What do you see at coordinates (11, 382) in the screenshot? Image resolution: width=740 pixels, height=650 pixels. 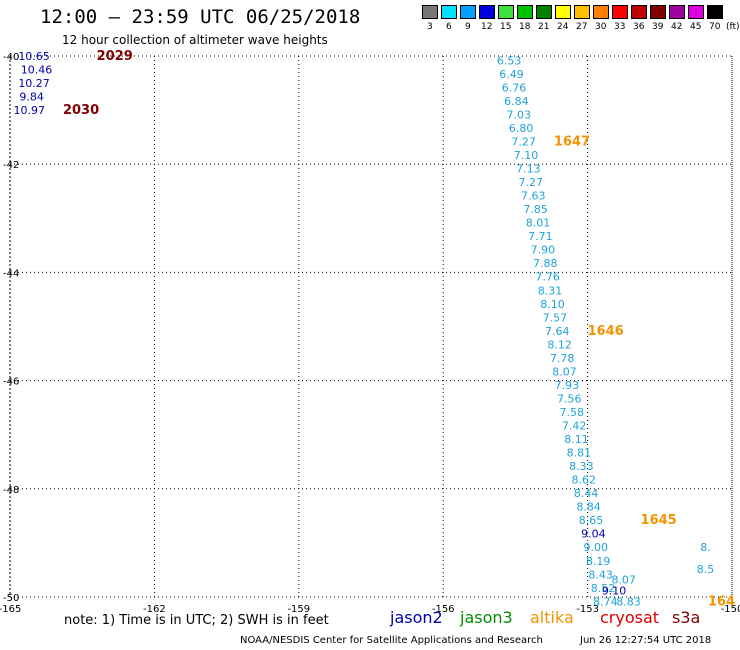 I see `y-tick-label: -46` at bounding box center [11, 382].